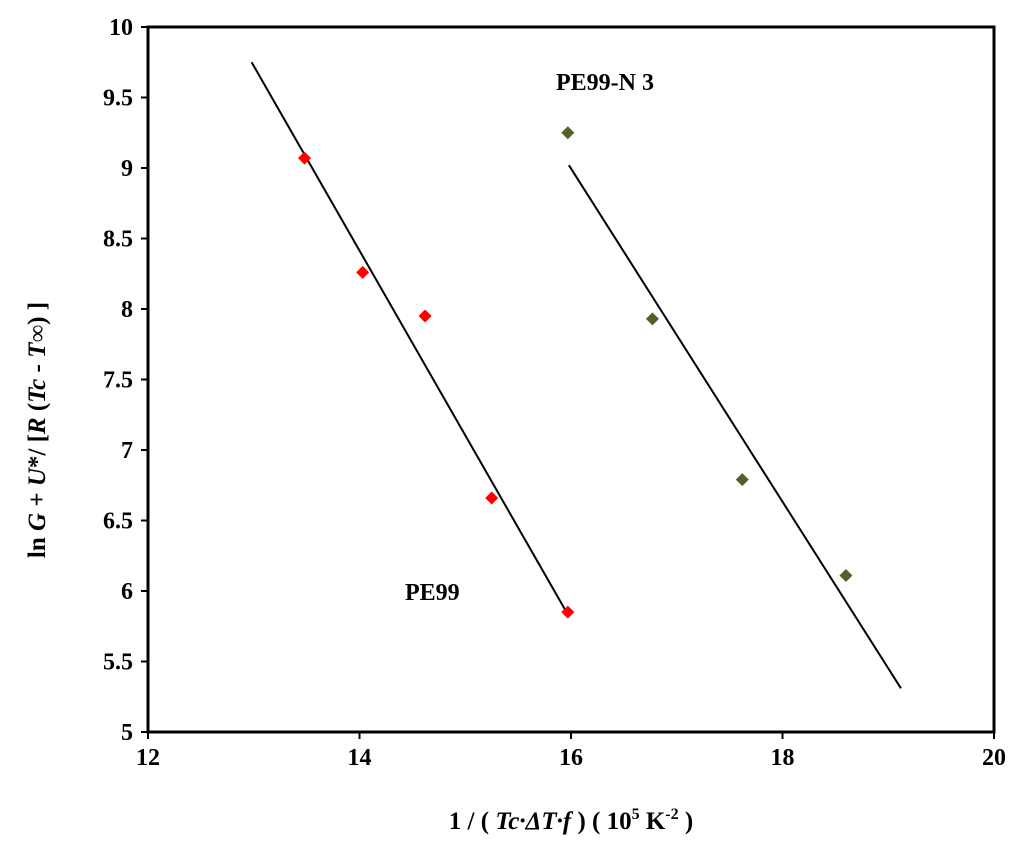 The width and height of the screenshot is (1024, 849). What do you see at coordinates (127, 310) in the screenshot?
I see `y-tick-label: 8` at bounding box center [127, 310].